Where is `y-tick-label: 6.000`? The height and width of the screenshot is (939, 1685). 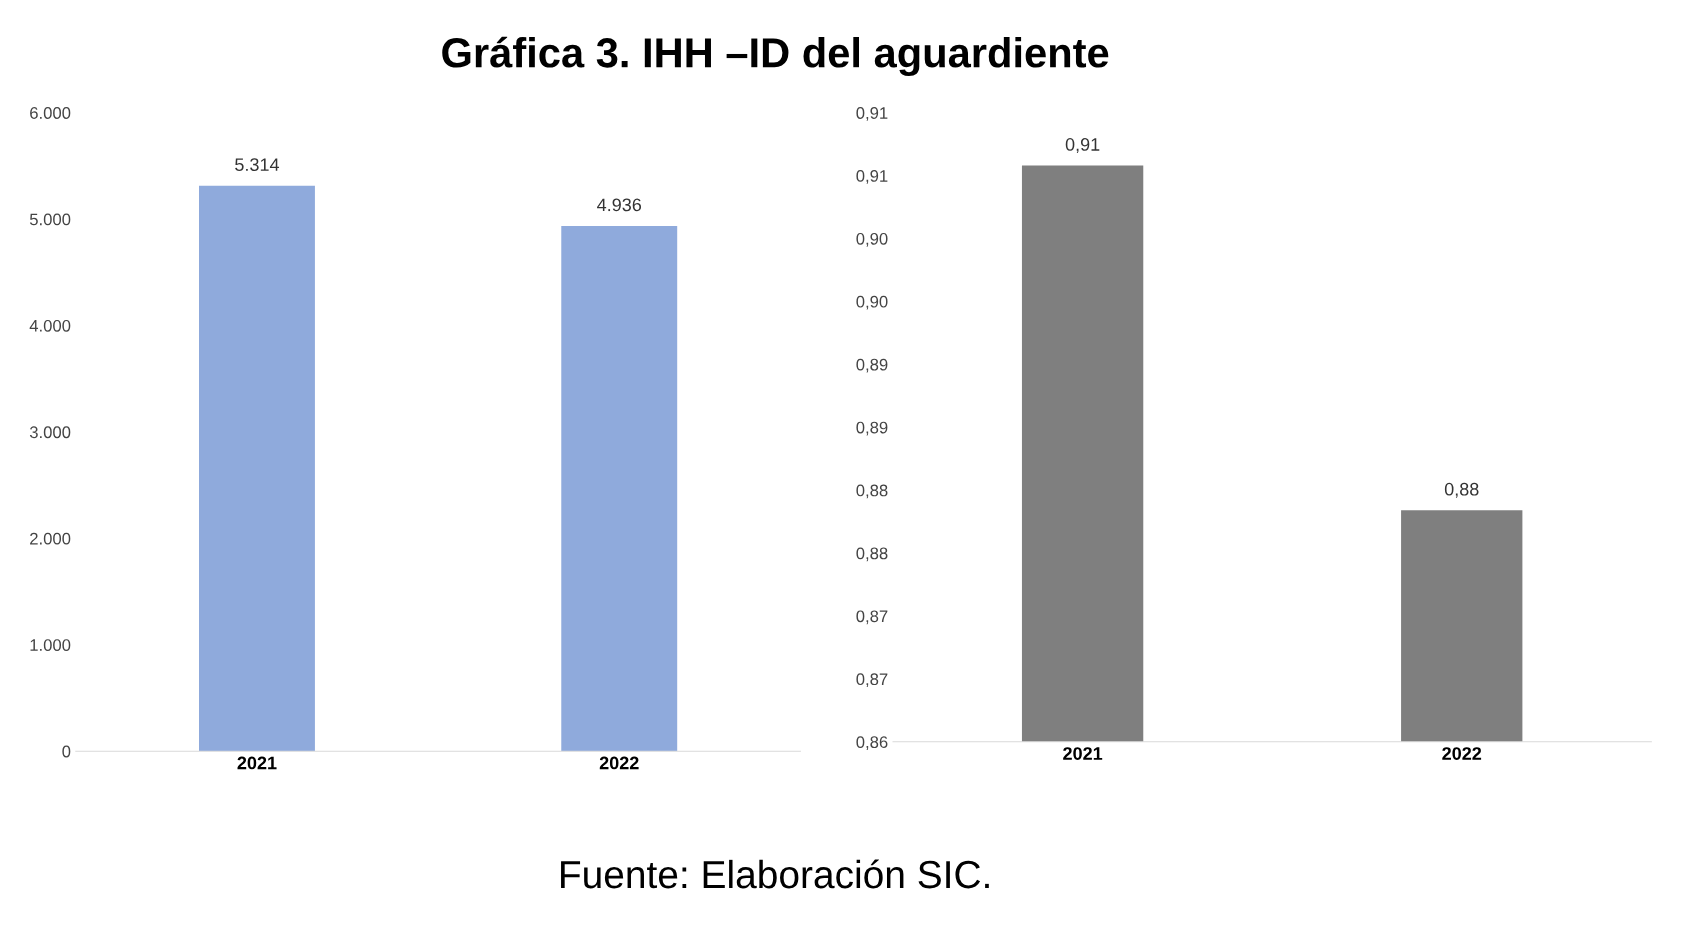
y-tick-label: 6.000 is located at coordinates (50, 113).